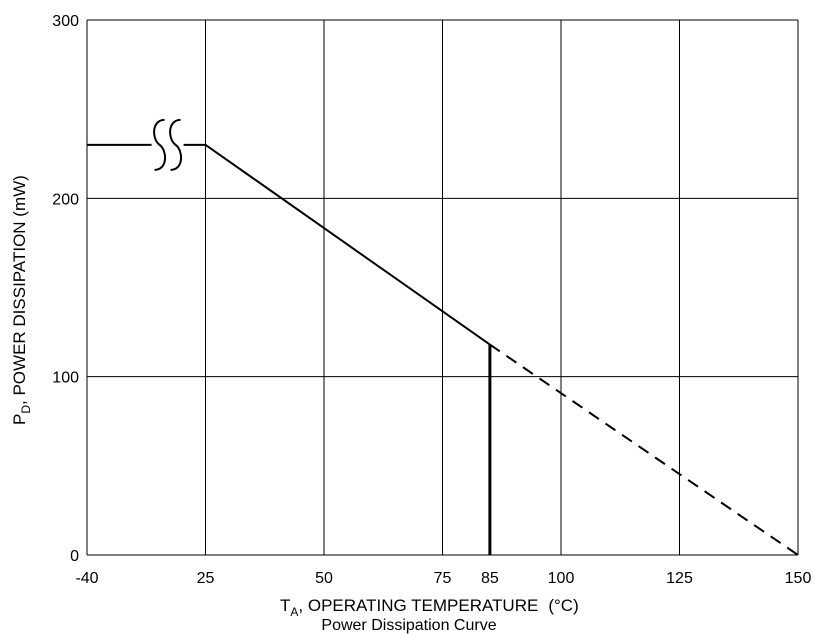 Image resolution: width=817 pixels, height=634 pixels. What do you see at coordinates (408, 625) in the screenshot?
I see `chart-title: Power Dissipation Curve` at bounding box center [408, 625].